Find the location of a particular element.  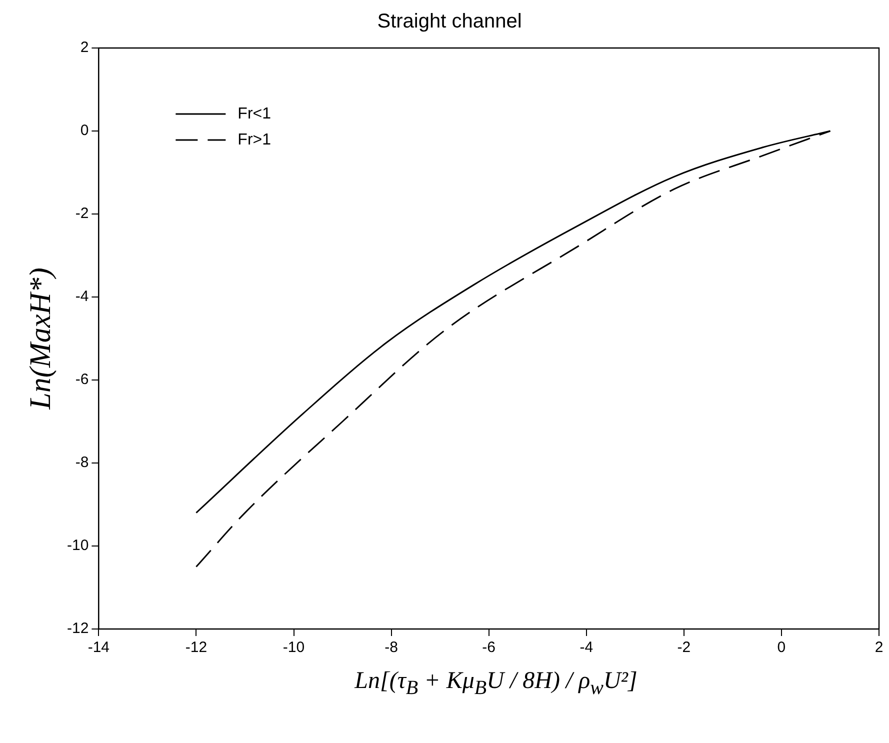

legend-label: Fr>1 is located at coordinates (255, 139).